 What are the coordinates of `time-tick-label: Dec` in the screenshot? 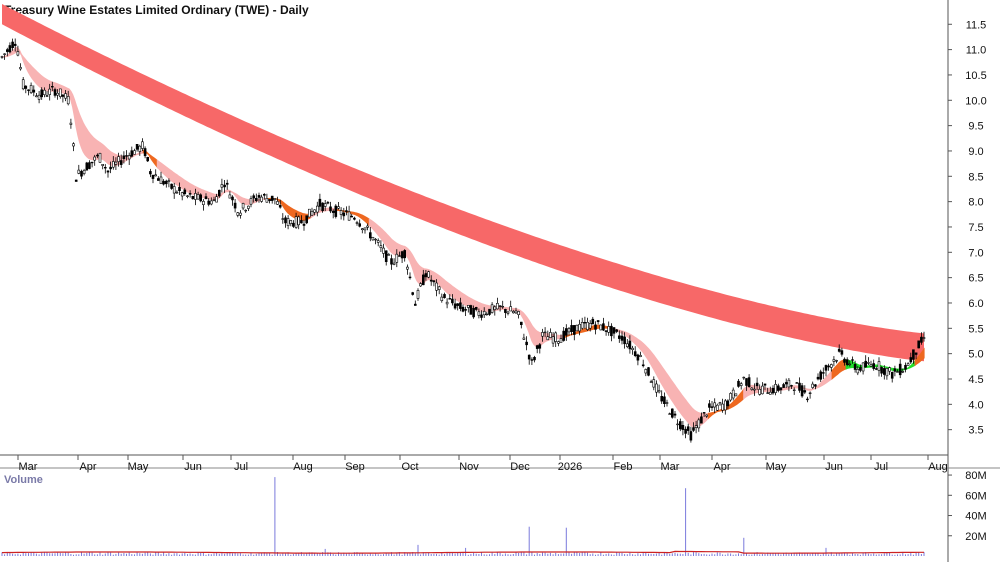 It's located at (520, 467).